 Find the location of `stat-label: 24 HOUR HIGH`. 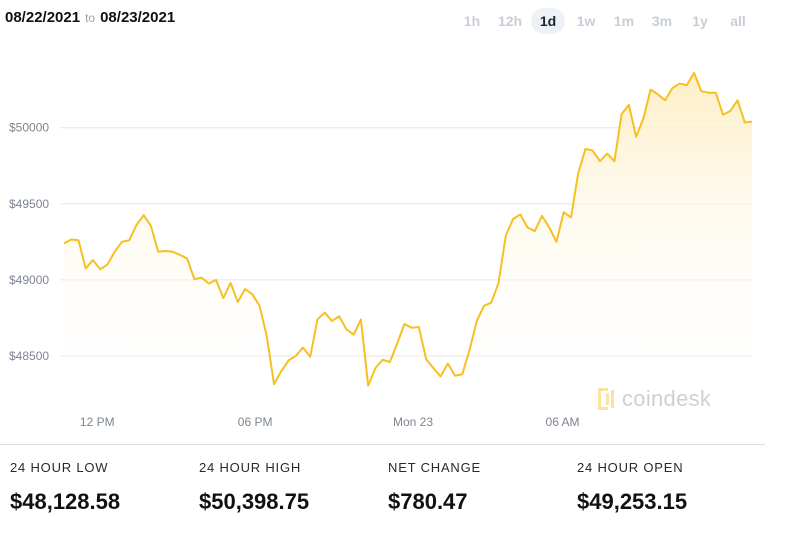

stat-label: 24 HOUR HIGH is located at coordinates (250, 467).